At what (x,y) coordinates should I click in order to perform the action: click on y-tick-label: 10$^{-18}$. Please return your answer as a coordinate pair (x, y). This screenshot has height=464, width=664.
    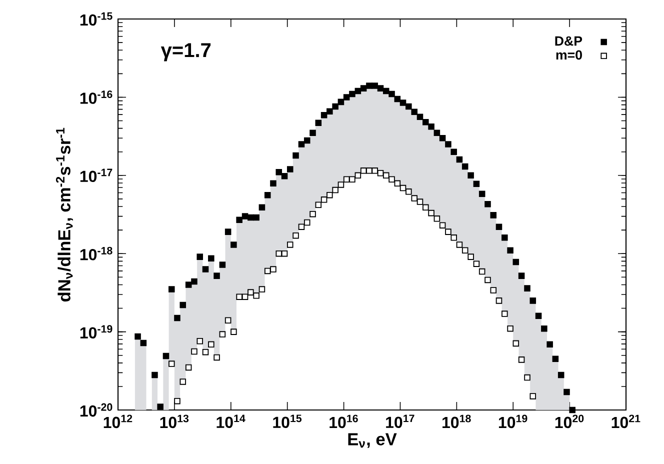
    Looking at the image, I should click on (96, 253).